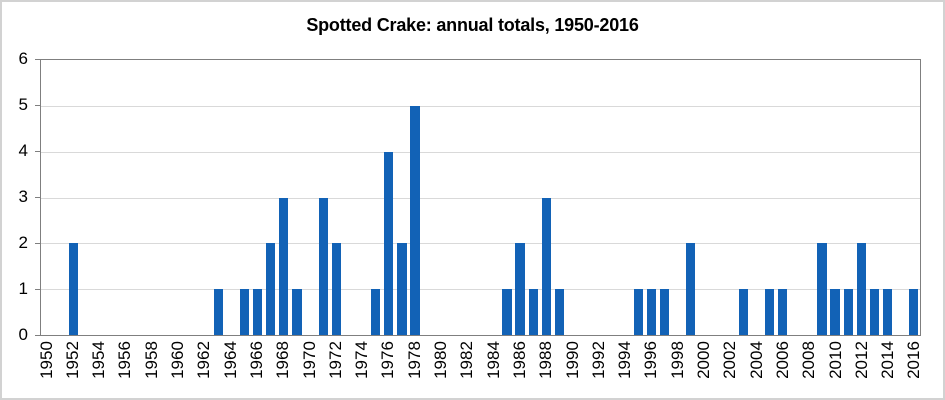 Image resolution: width=945 pixels, height=400 pixels. Describe the element at coordinates (74, 289) in the screenshot. I see `bar-1952` at that location.